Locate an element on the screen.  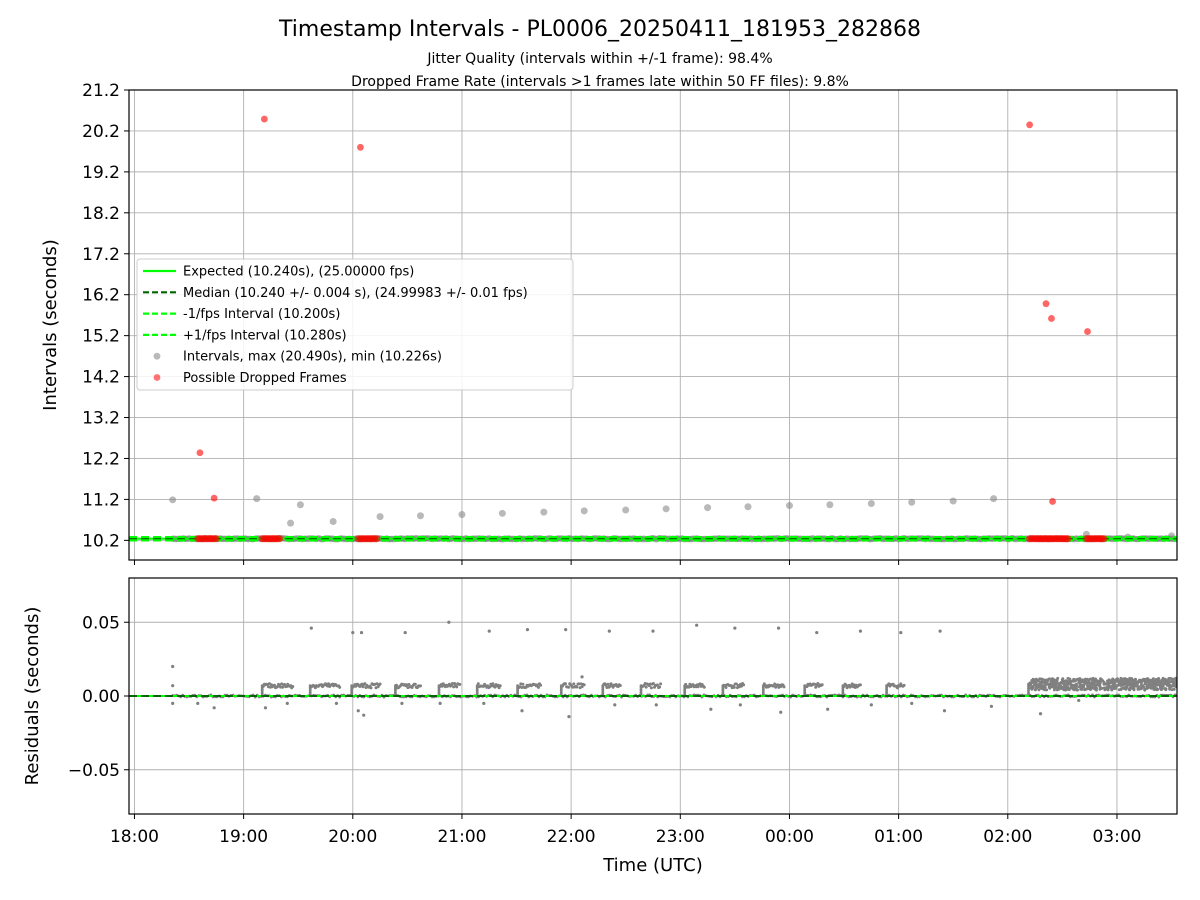
intervals-y-tick-label-0: 10.2 is located at coordinates (101, 541).